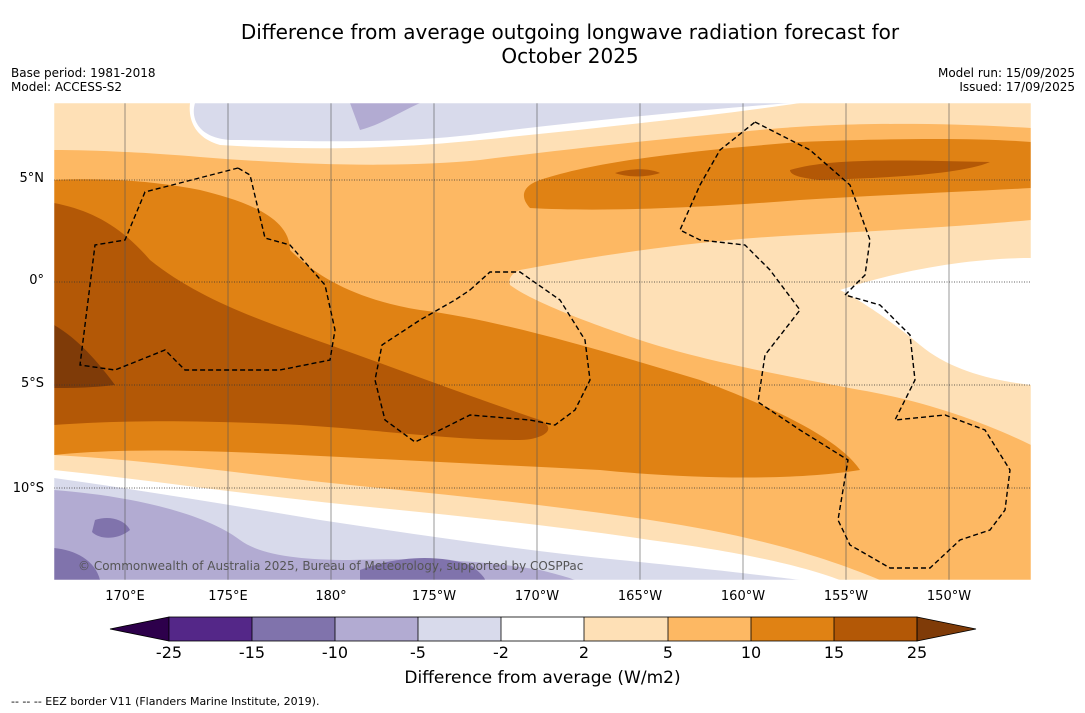  I want to click on eez-kiribati-gilbert, so click(207, 269).